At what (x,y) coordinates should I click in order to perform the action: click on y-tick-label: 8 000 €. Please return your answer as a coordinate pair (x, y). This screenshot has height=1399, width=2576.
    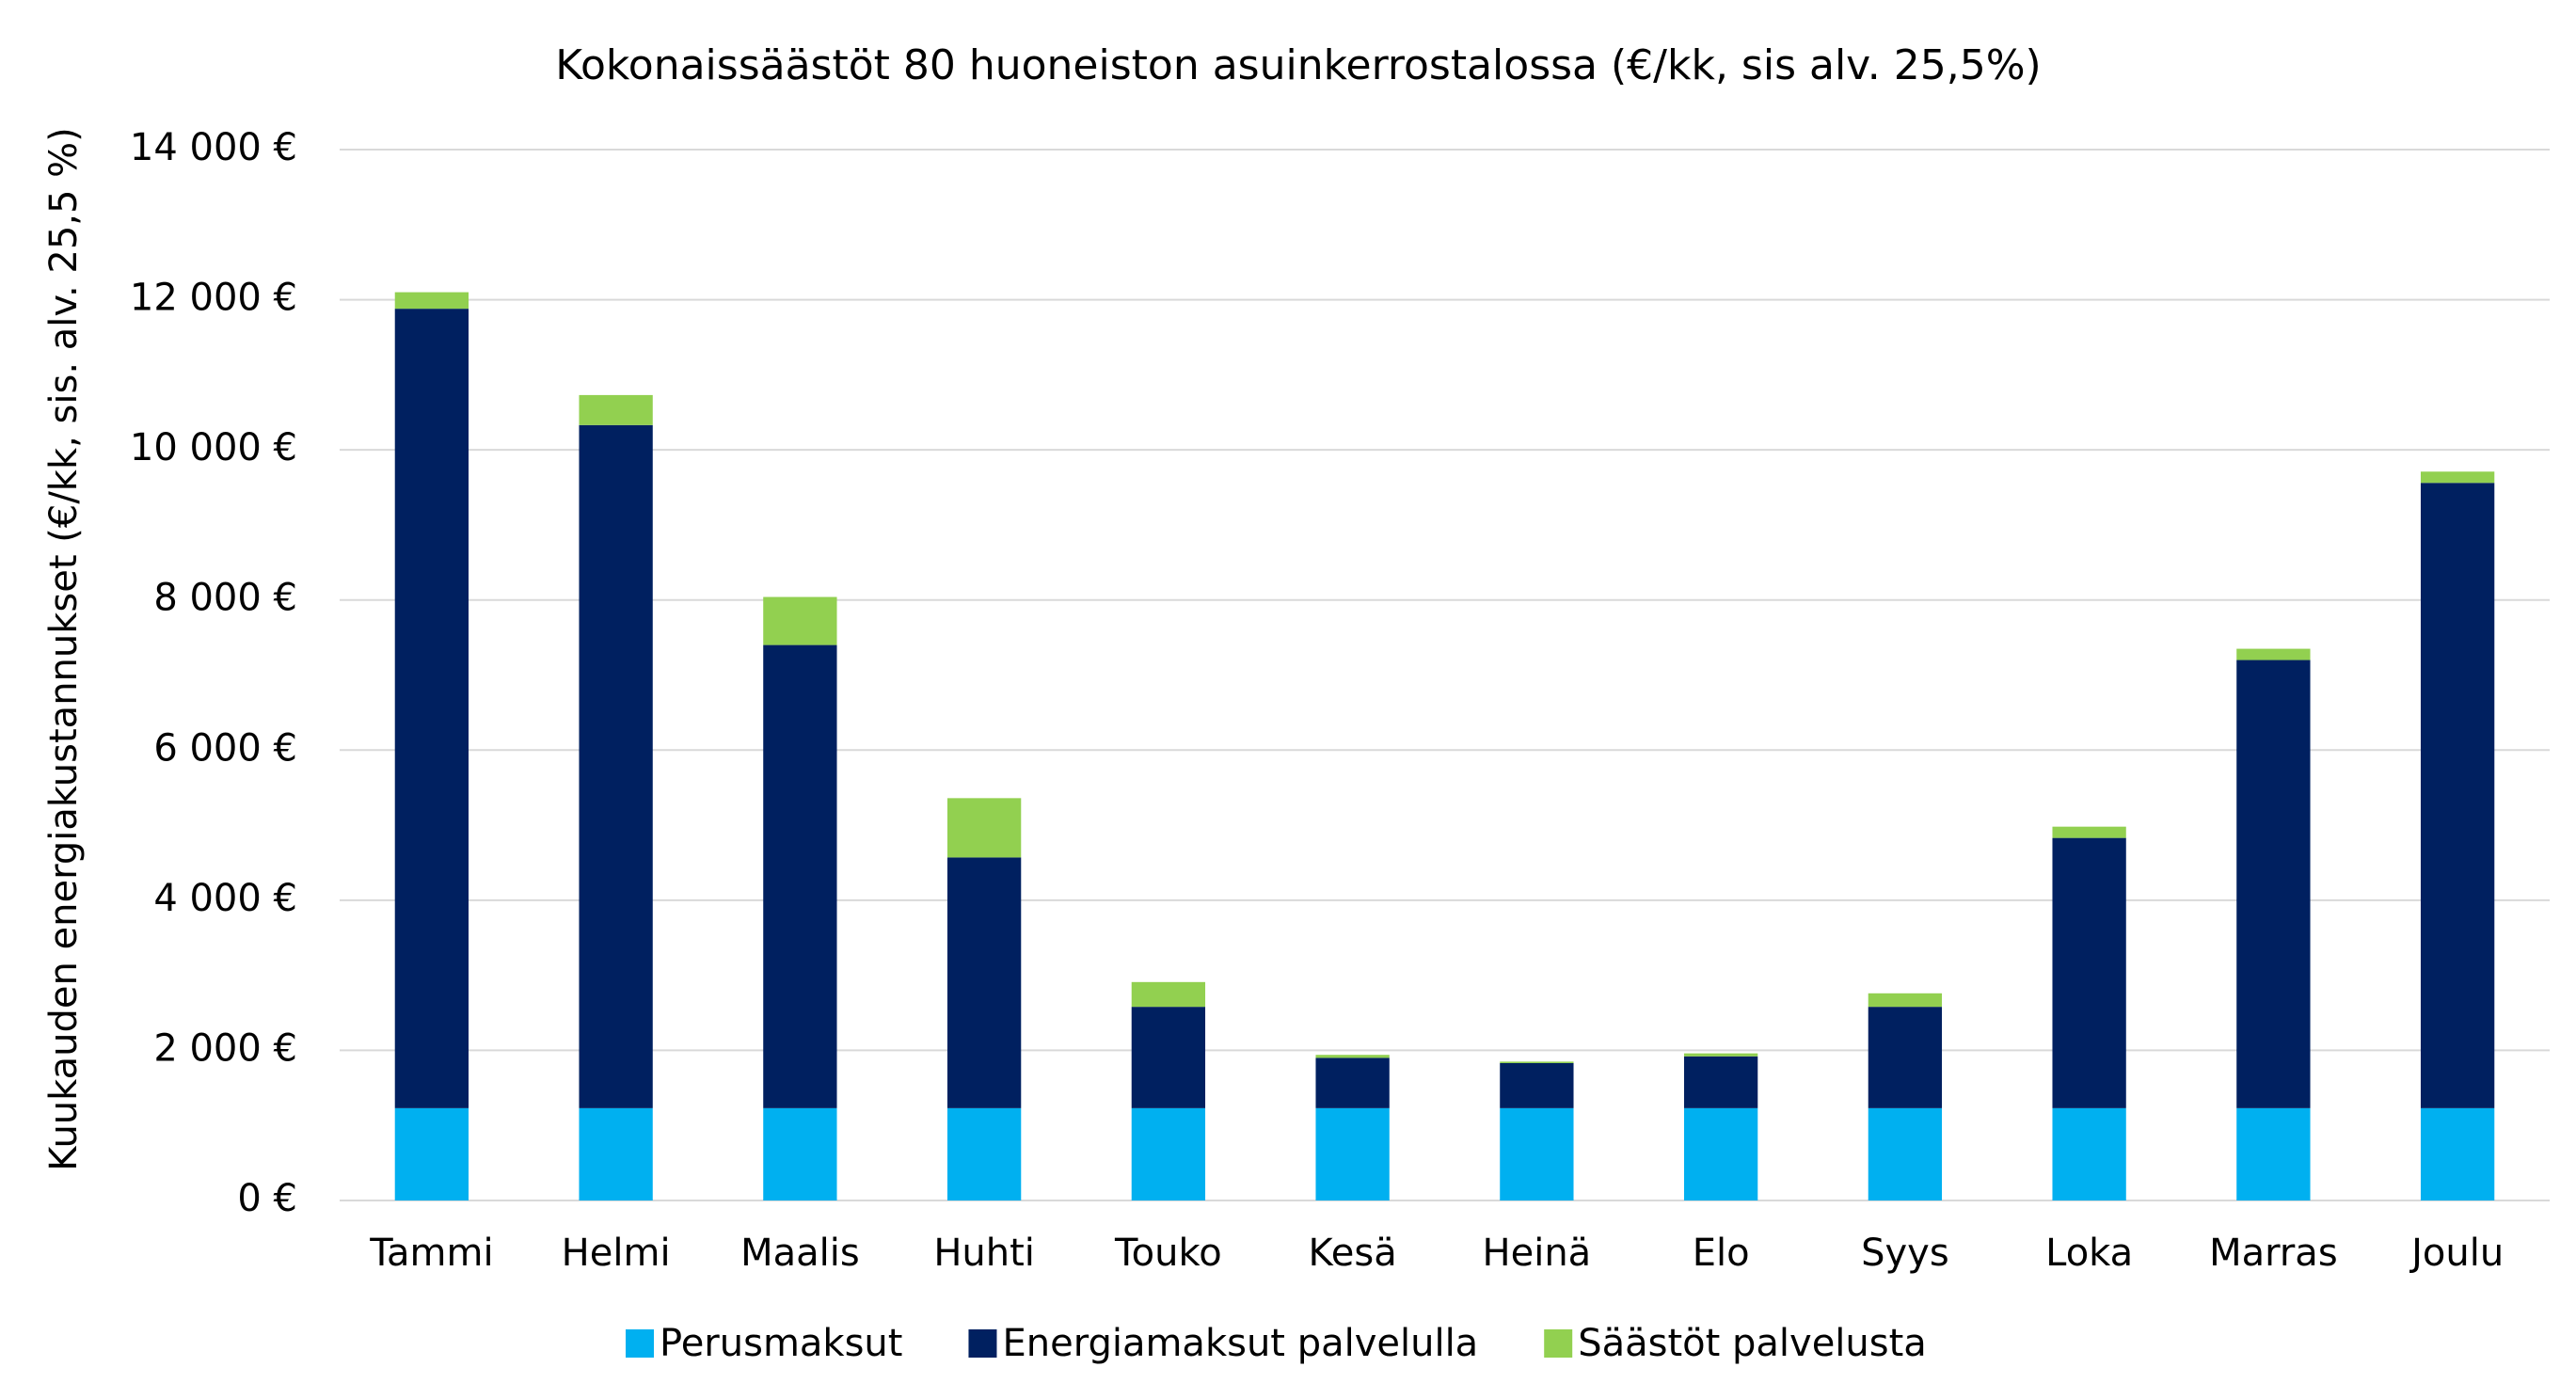
    Looking at the image, I should click on (225, 598).